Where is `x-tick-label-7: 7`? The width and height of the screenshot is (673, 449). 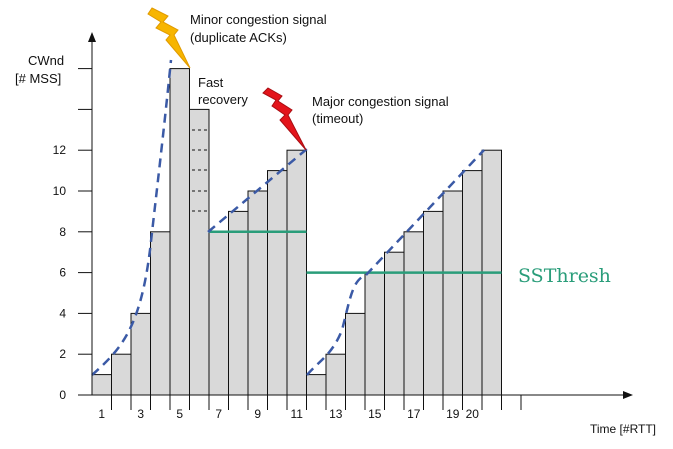 x-tick-label-7: 7 is located at coordinates (218, 414).